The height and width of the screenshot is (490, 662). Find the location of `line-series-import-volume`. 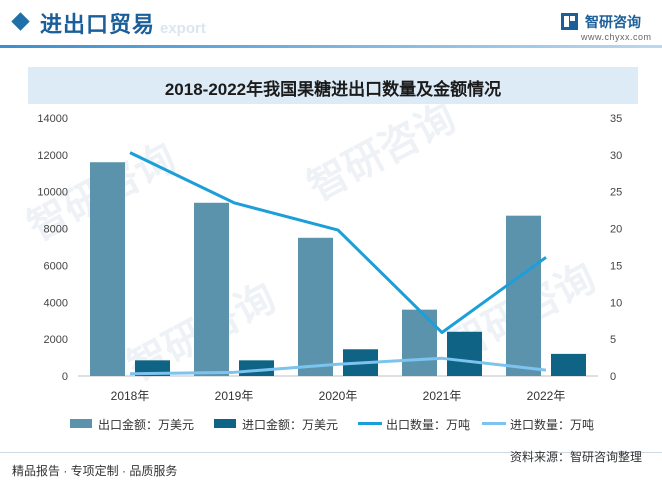

line-series-import-volume is located at coordinates (338, 366).